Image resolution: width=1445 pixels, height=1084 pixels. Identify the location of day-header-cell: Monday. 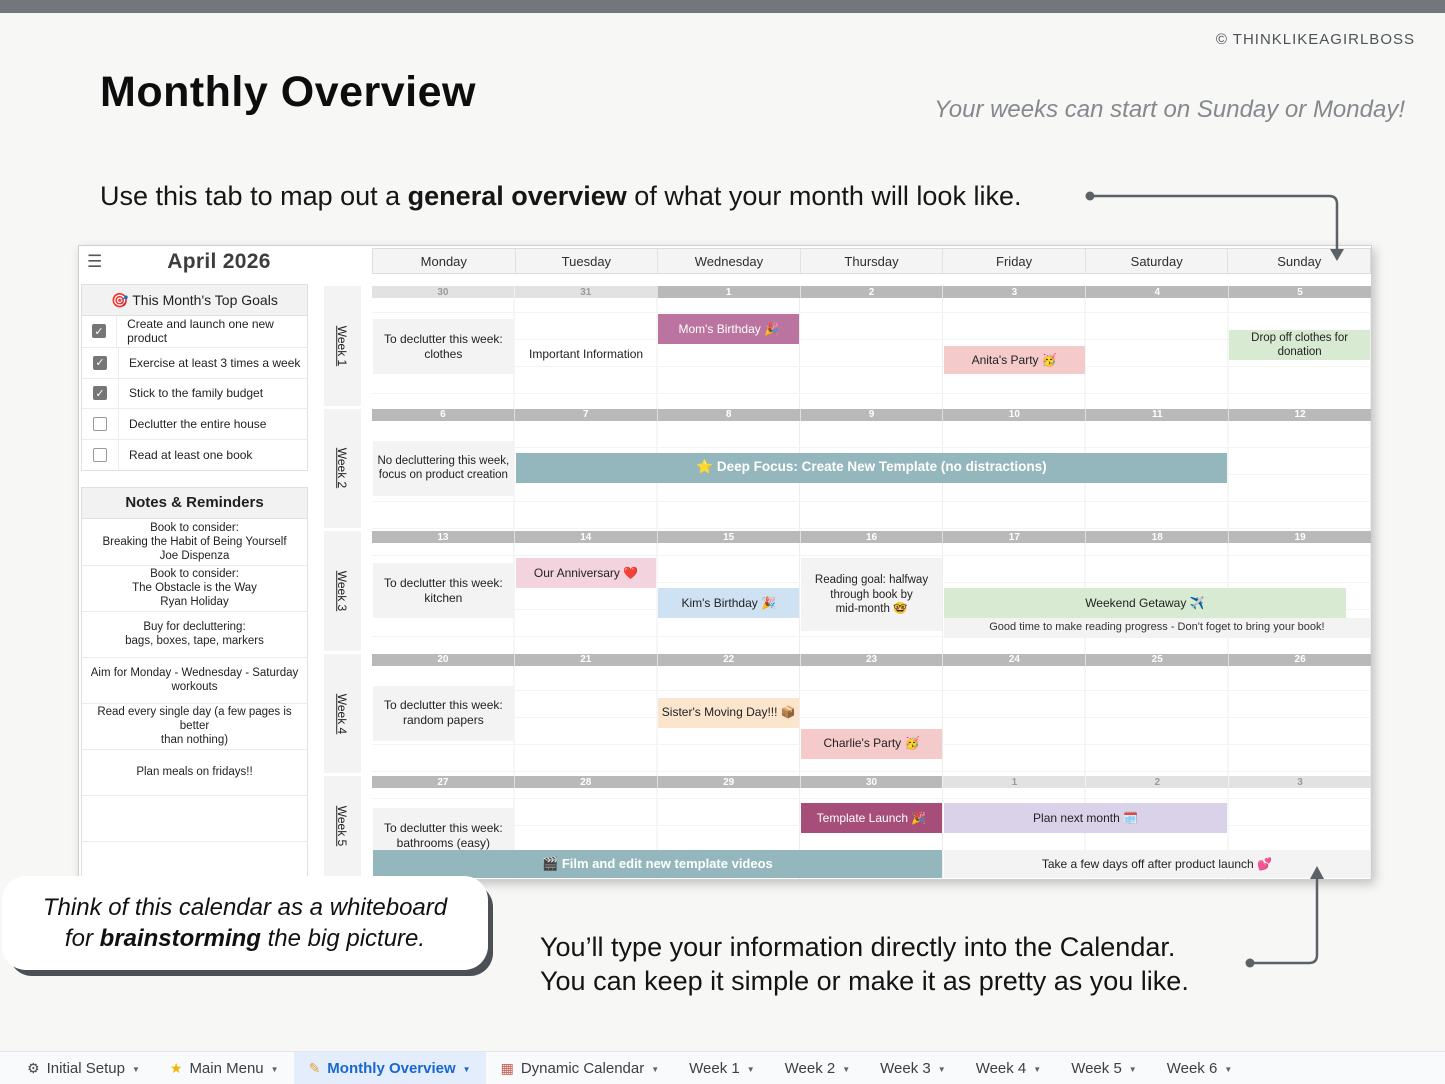
(443, 261).